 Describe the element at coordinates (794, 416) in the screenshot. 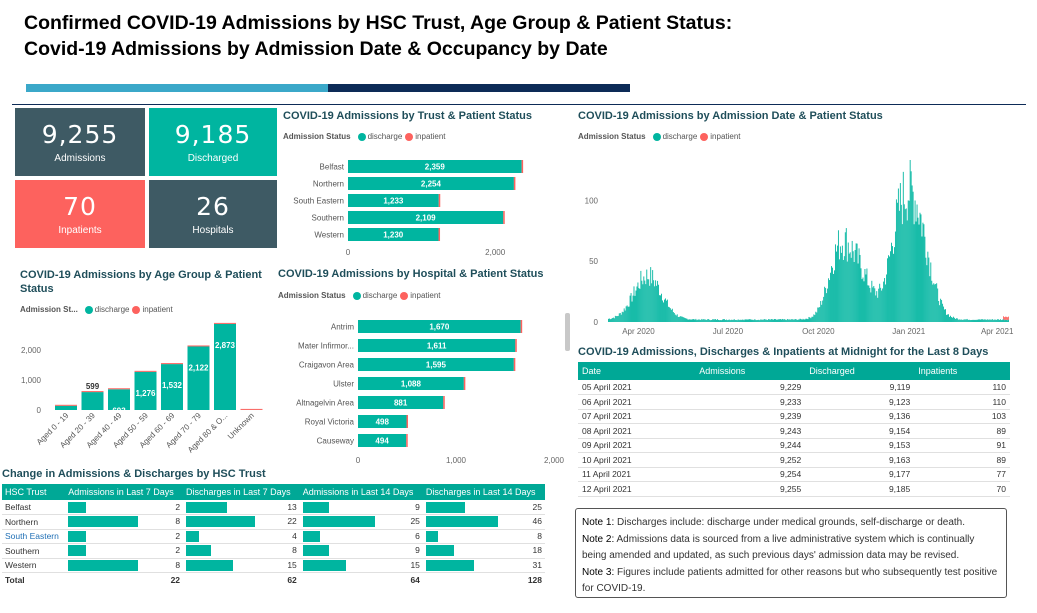

I see `table-row: 07 April 2021 9,239 9,136 103` at that location.